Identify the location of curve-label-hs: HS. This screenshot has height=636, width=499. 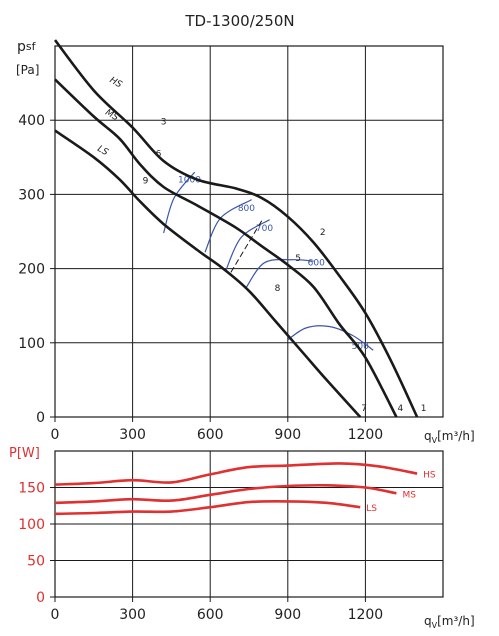
(116, 82).